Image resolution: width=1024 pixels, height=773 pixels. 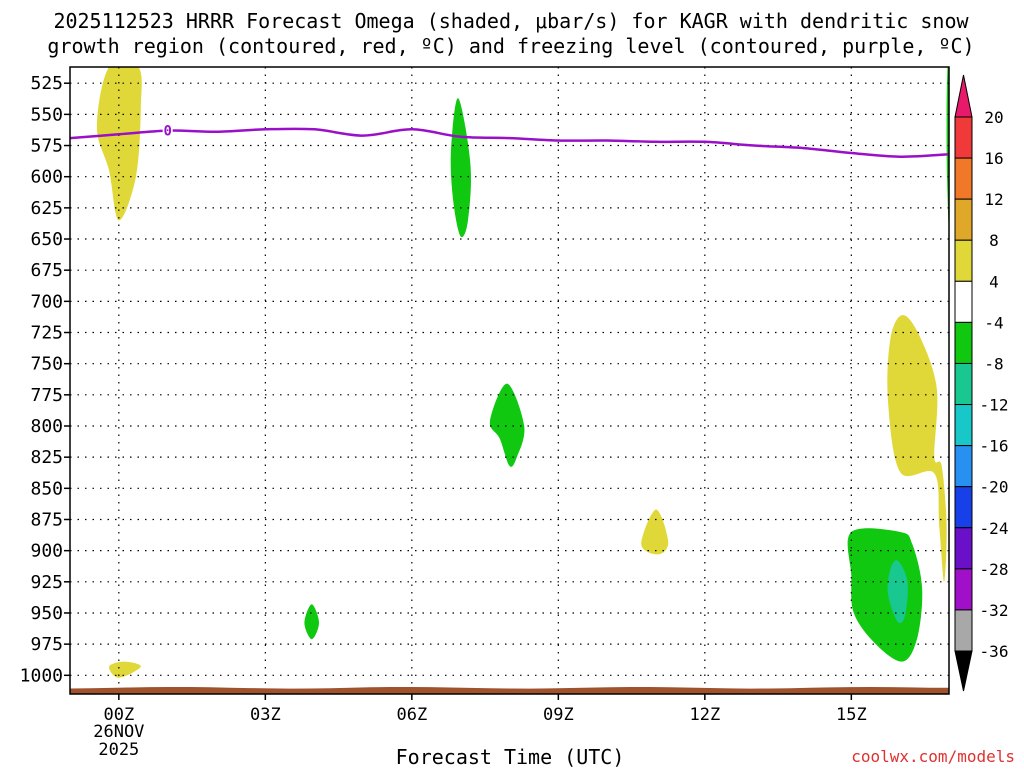 I want to click on y-tick-label-750: 750, so click(x=46, y=364).